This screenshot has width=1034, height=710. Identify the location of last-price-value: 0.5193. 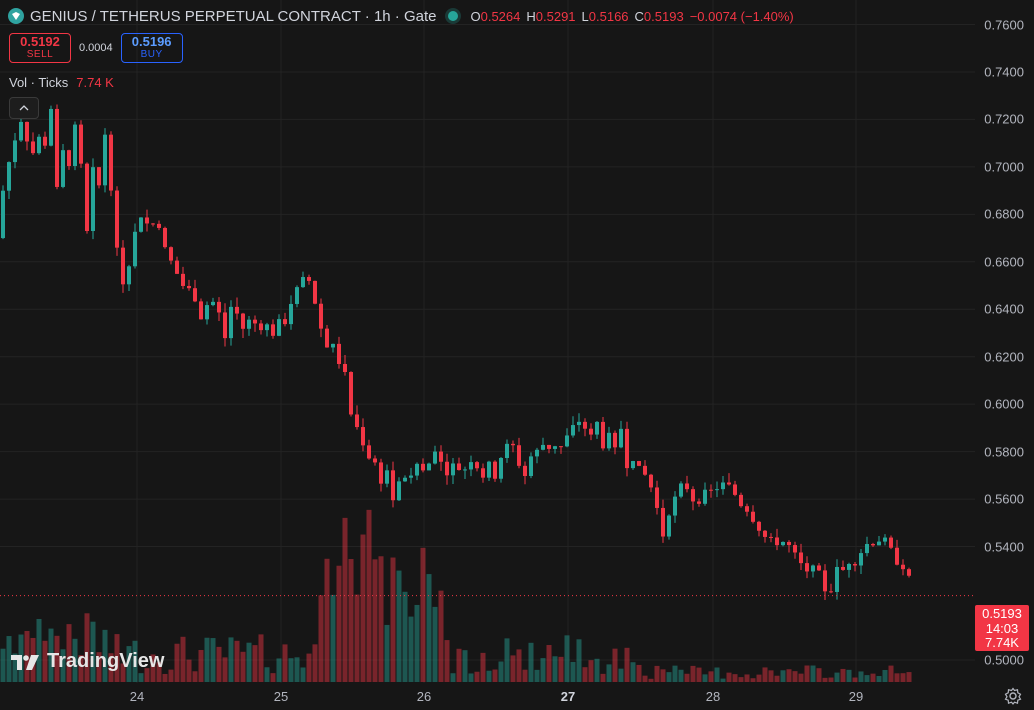
(1002, 613).